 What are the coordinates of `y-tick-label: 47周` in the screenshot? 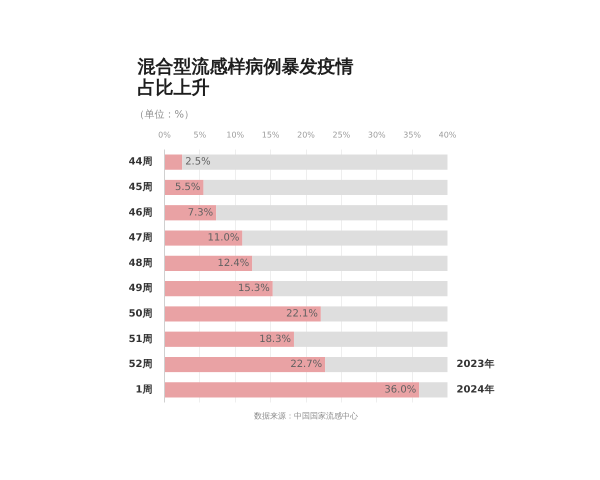 It's located at (140, 238).